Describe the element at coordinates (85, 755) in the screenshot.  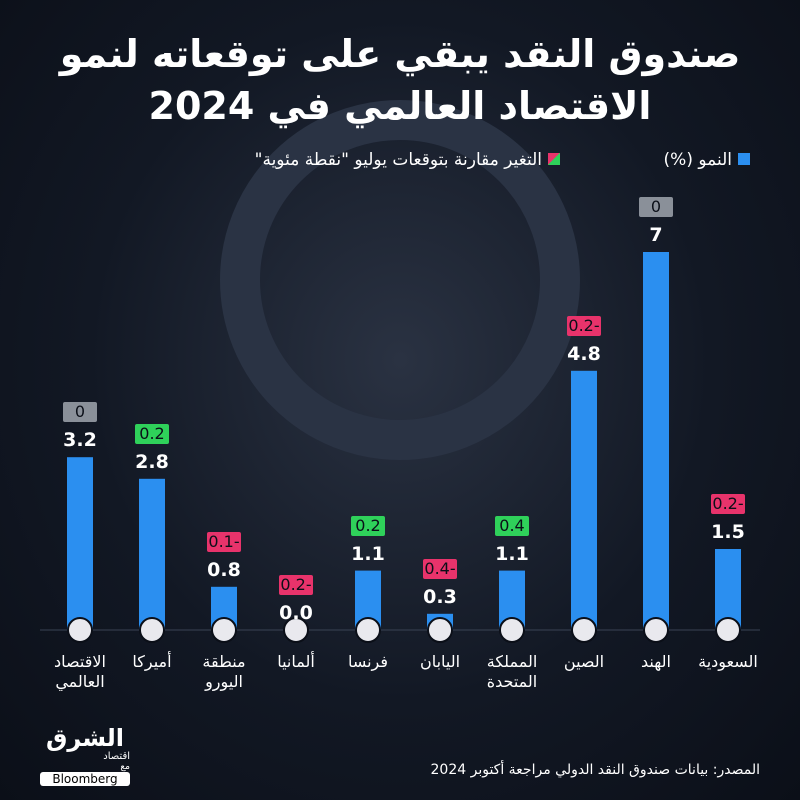
I see `logo: الشرق اقتصاد مع Bloomberg` at that location.